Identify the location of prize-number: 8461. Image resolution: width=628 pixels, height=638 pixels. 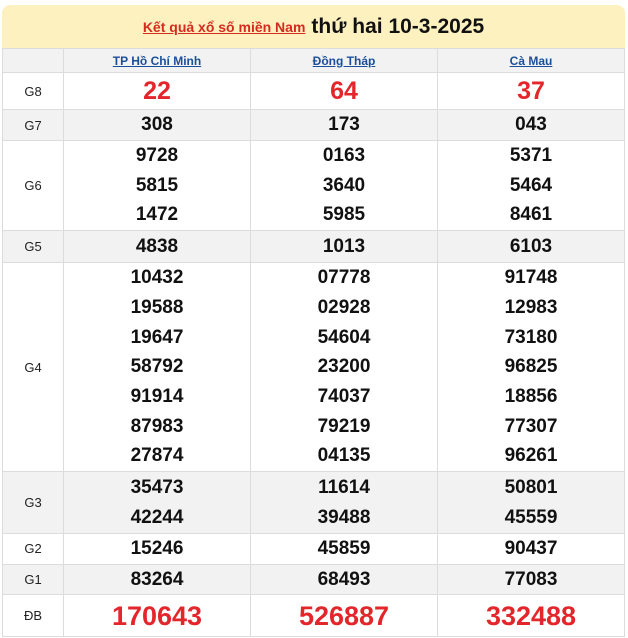
(531, 215).